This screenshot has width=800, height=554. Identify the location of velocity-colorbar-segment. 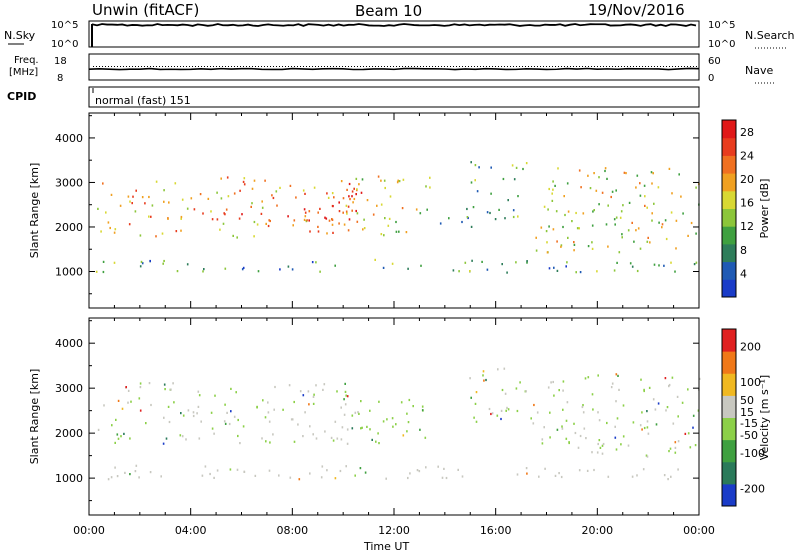
(729, 340).